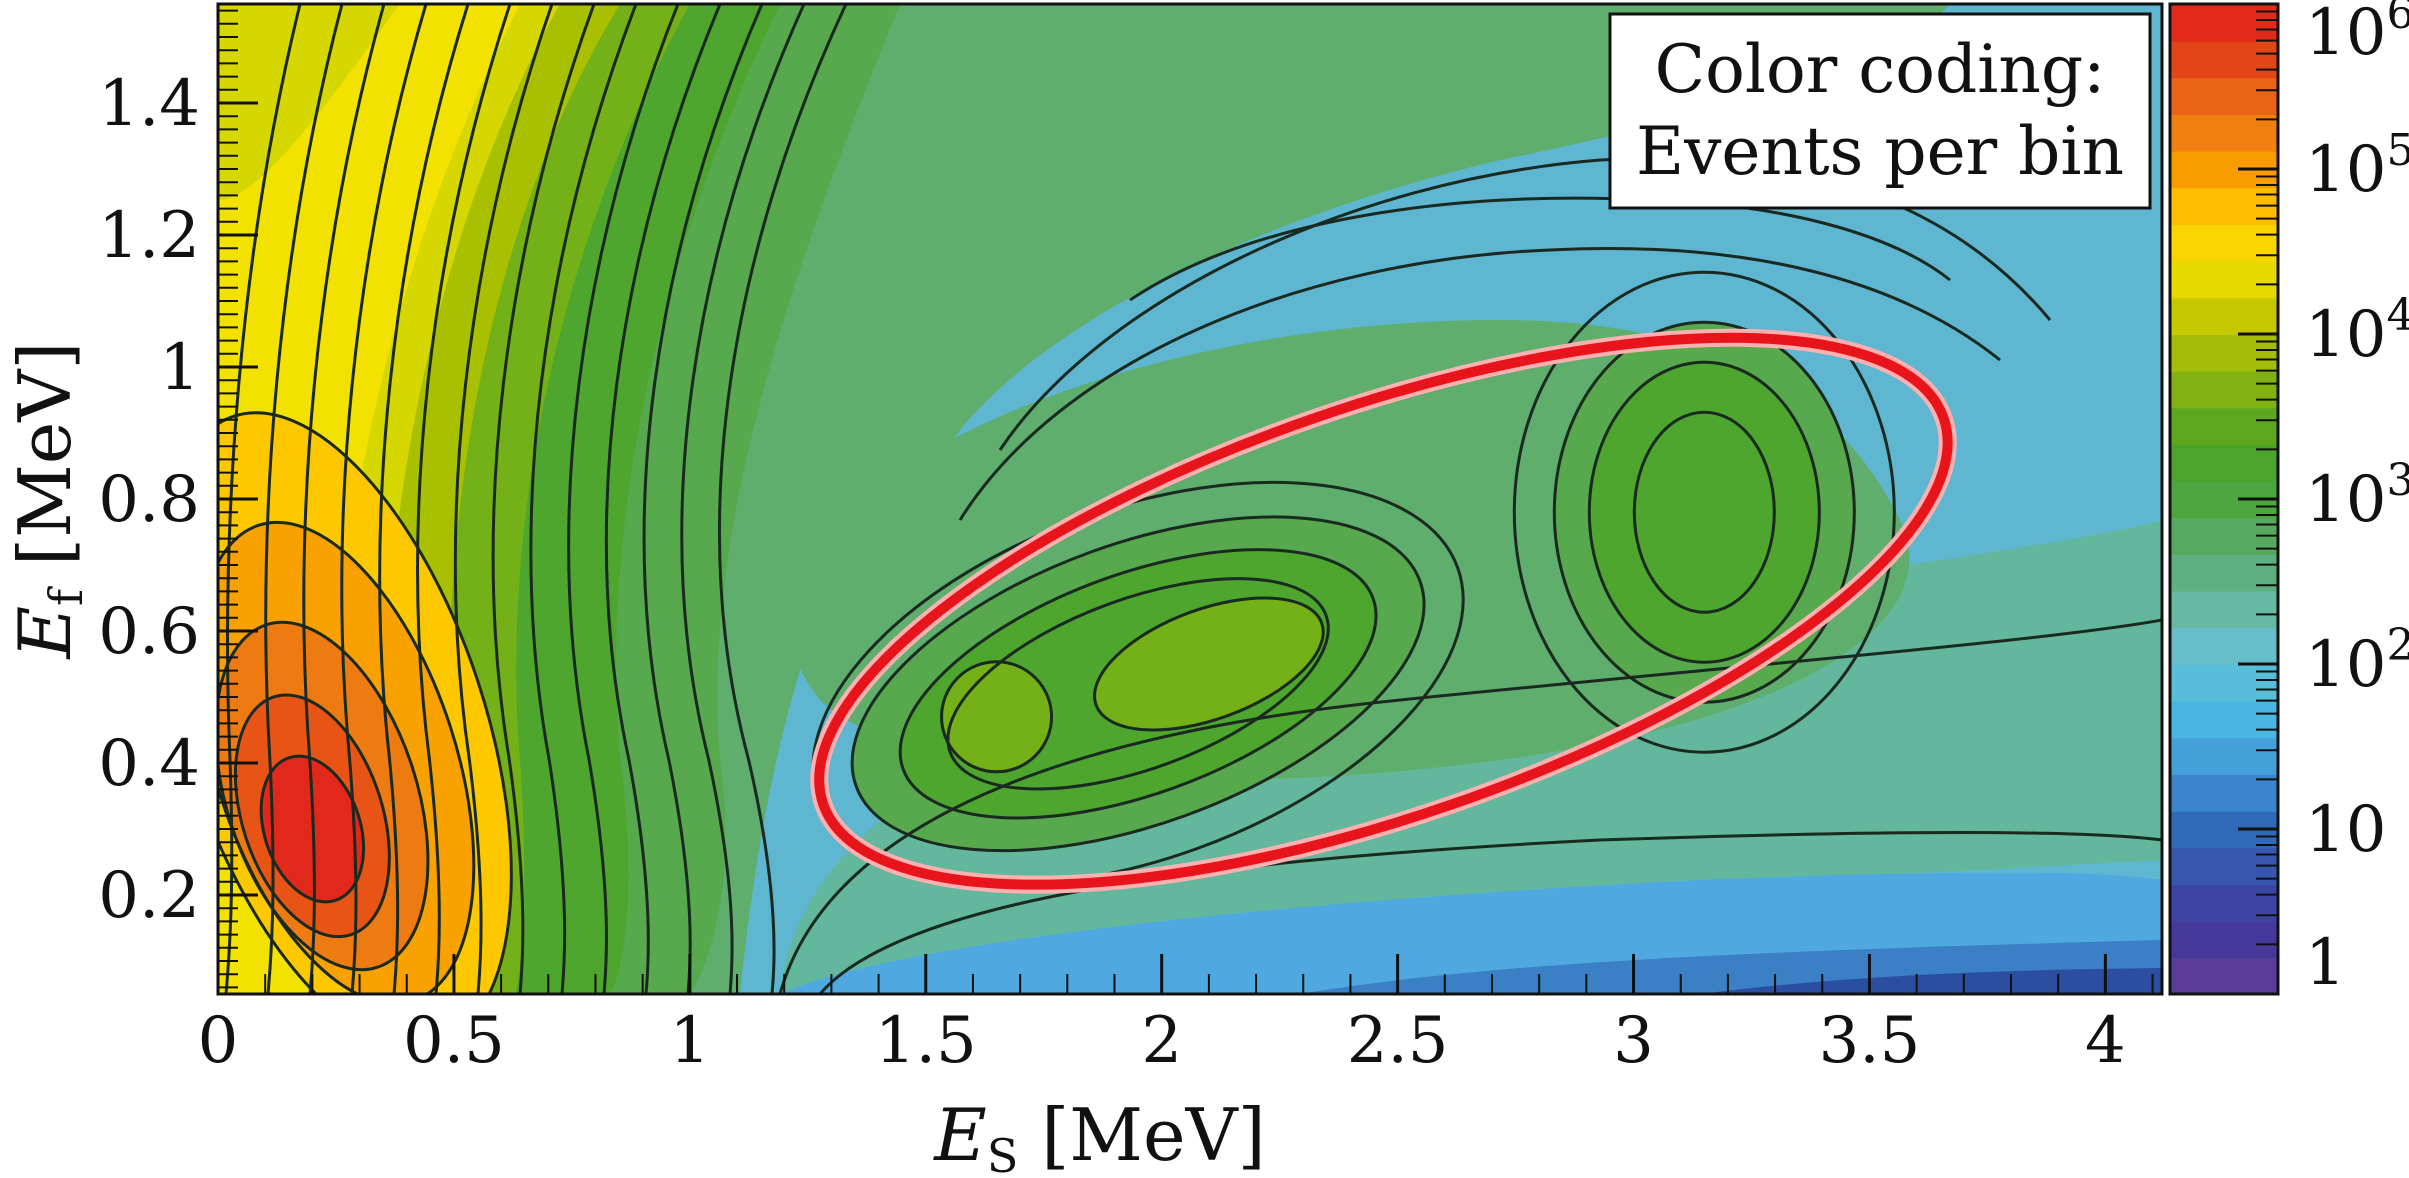 The image size is (2409, 1178). I want to click on y-tick-label: 0.8, so click(149, 500).